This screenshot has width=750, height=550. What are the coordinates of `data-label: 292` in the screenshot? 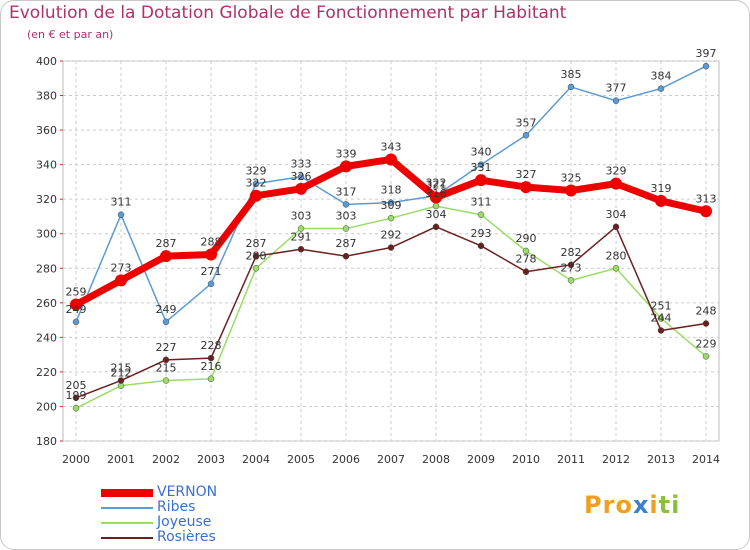 It's located at (391, 235).